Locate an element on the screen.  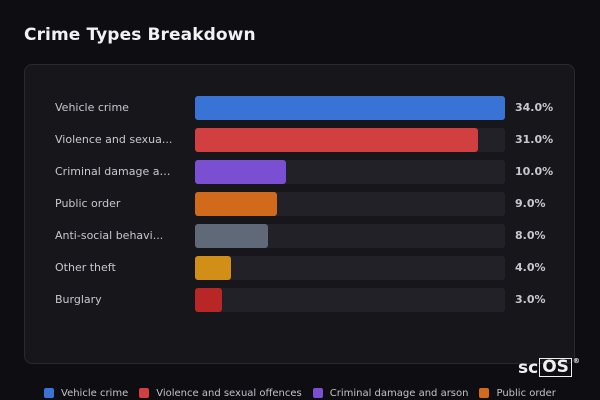
bar-row: Other theft 4.0% is located at coordinates (299, 268).